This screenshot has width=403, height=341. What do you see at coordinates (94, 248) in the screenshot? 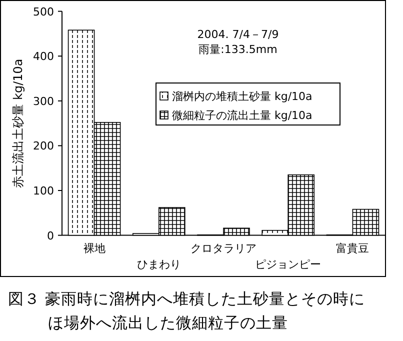
I see `x-tick-label: 裸地` at bounding box center [94, 248].